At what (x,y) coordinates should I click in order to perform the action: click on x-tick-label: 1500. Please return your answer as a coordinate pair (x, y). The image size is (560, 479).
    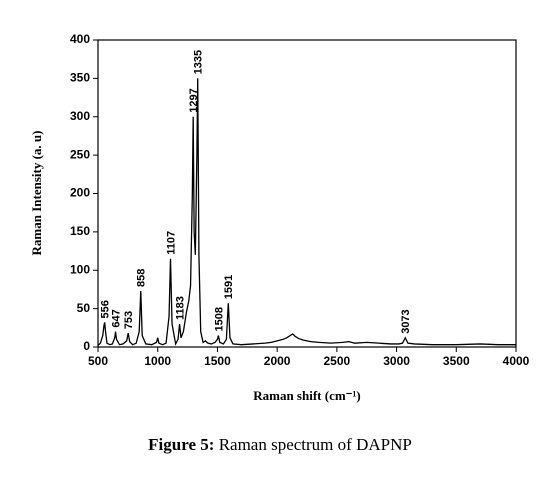
    Looking at the image, I should click on (217, 361).